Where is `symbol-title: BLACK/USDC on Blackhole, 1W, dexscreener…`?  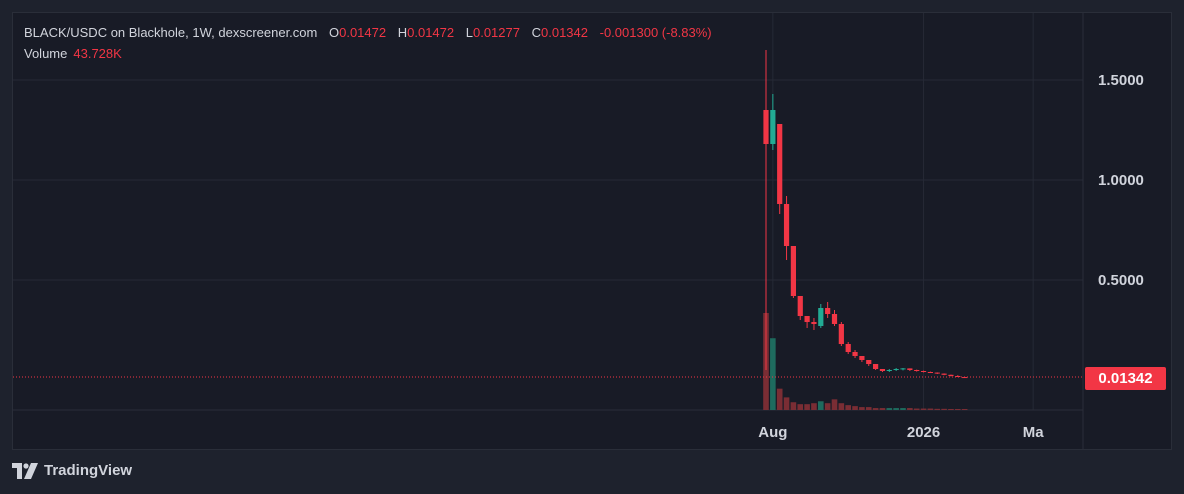 symbol-title: BLACK/USDC on Blackhole, 1W, dexscreener… is located at coordinates (171, 32).